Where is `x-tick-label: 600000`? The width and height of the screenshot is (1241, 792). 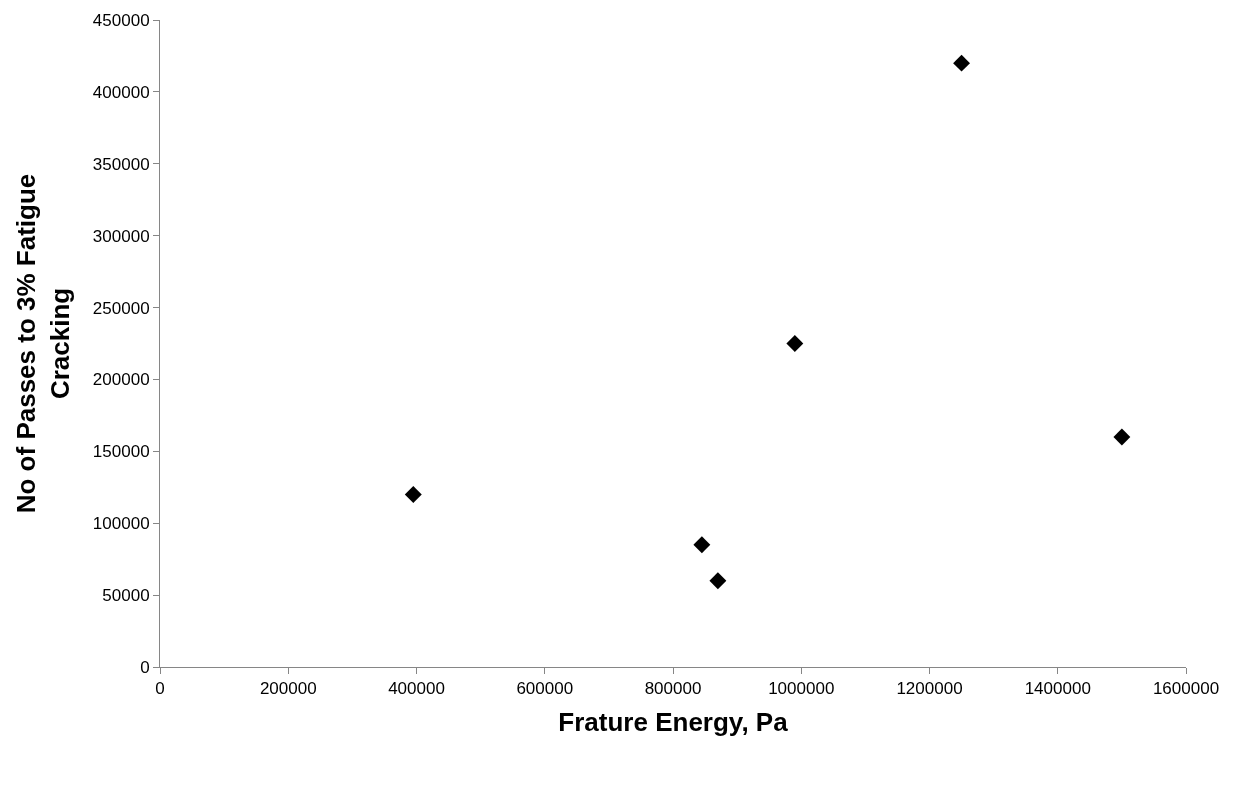
x-tick-label: 600000 is located at coordinates (545, 689).